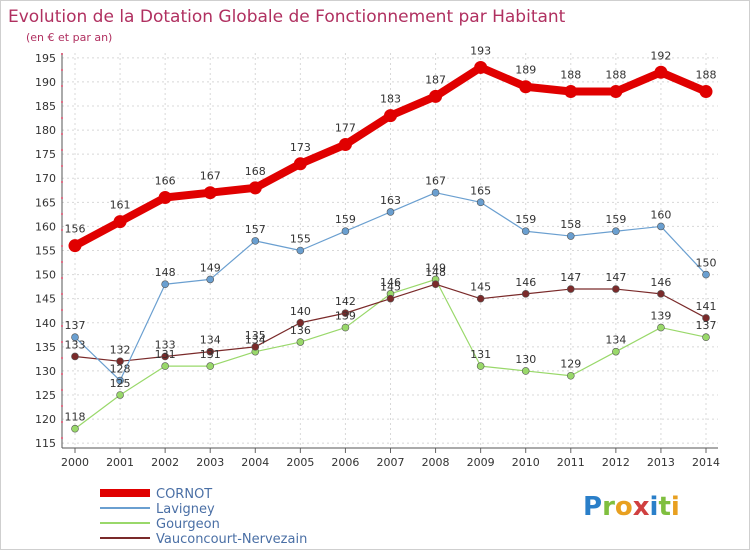  I want to click on x-tick-label: 2003, so click(210, 462).